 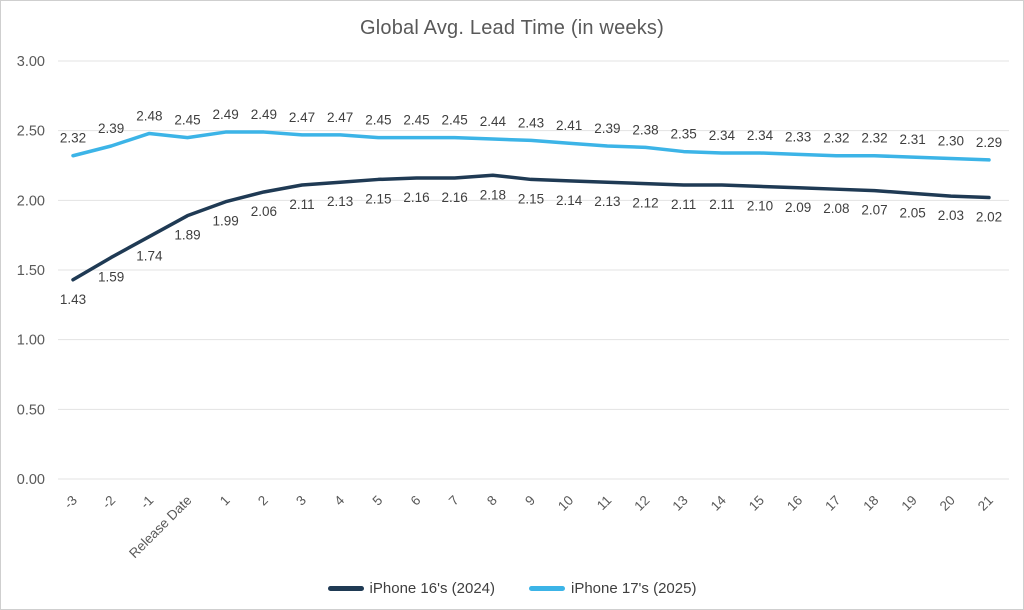 What do you see at coordinates (798, 136) in the screenshot?
I see `data-label: 2.33` at bounding box center [798, 136].